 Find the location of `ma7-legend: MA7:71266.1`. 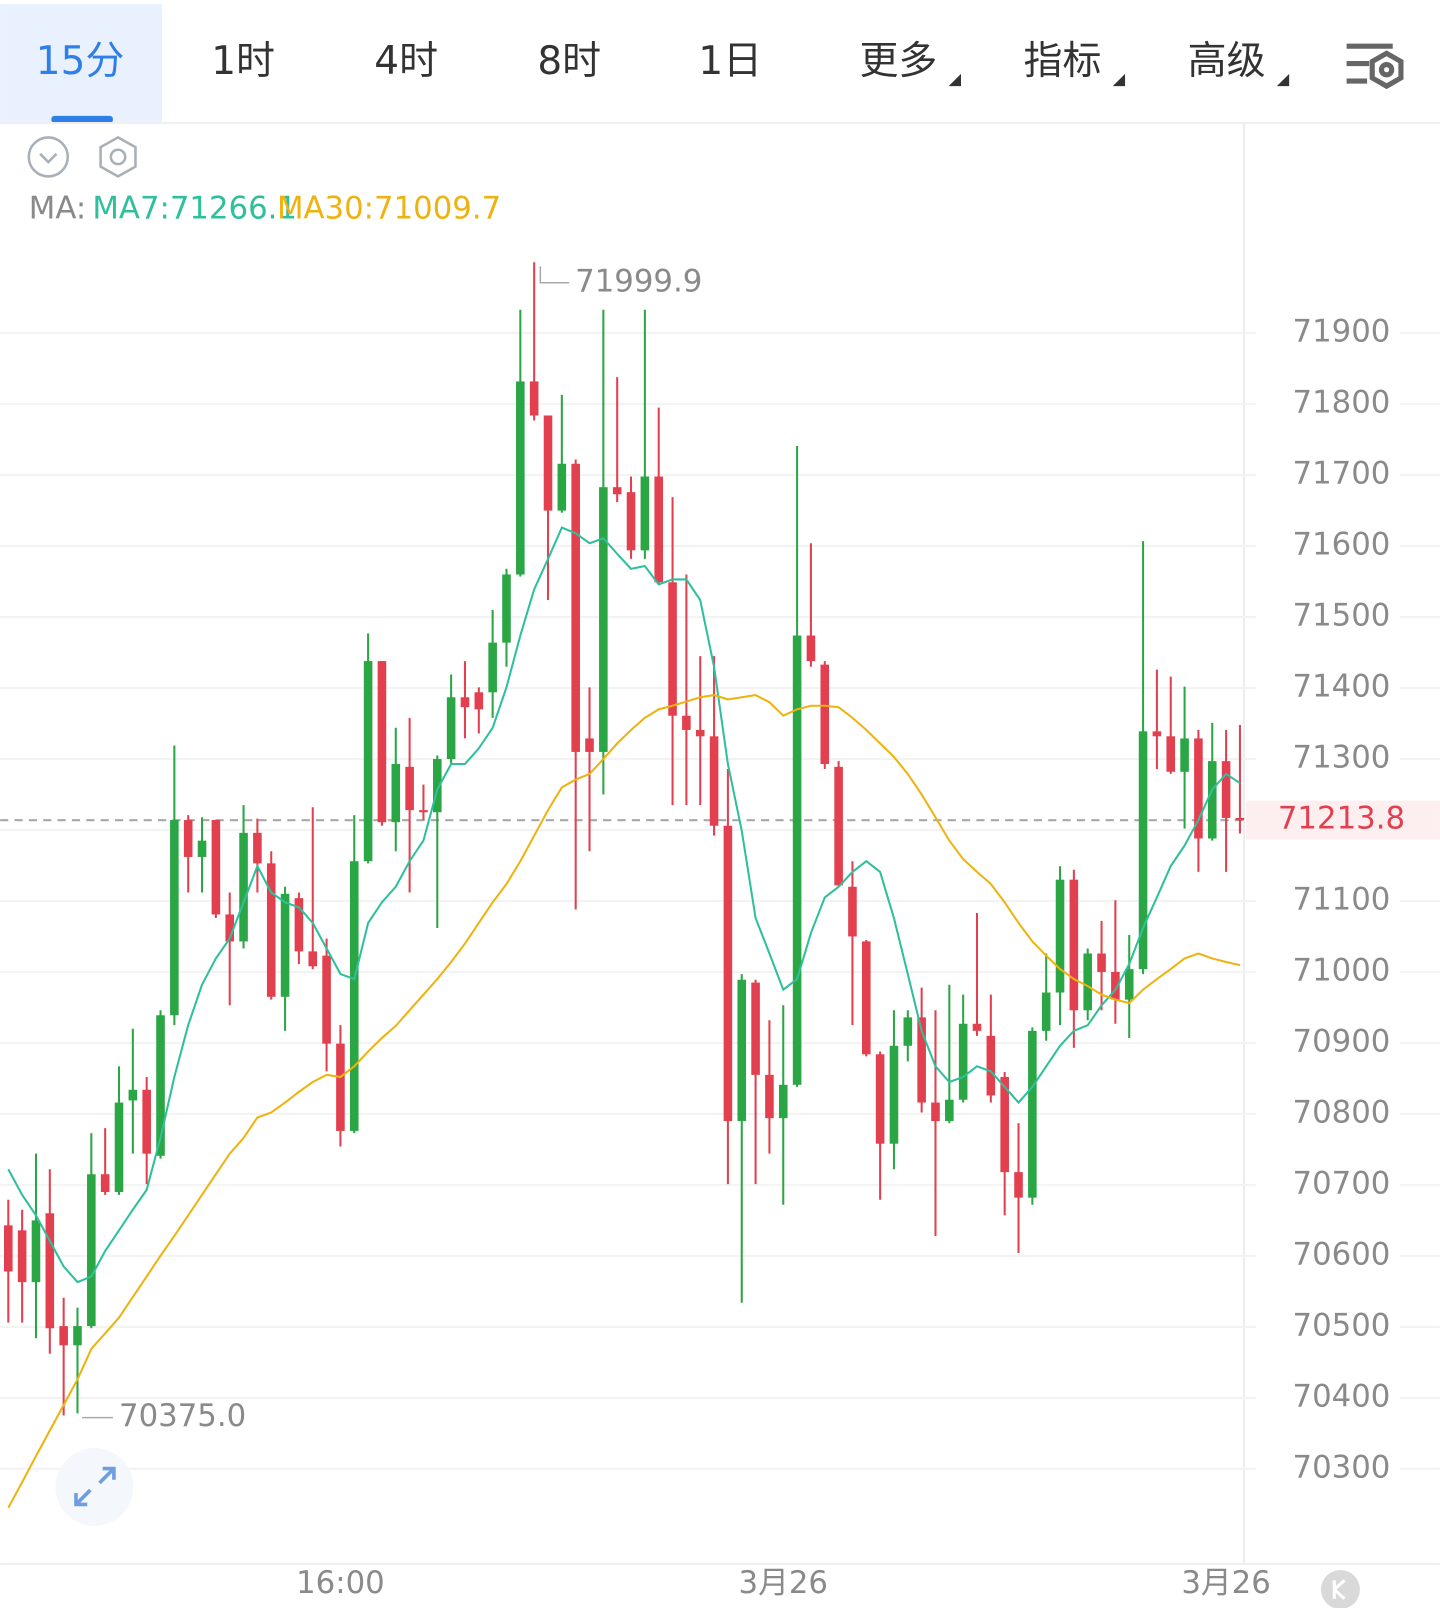

ma7-legend: MA7:71266.1 is located at coordinates (194, 209).